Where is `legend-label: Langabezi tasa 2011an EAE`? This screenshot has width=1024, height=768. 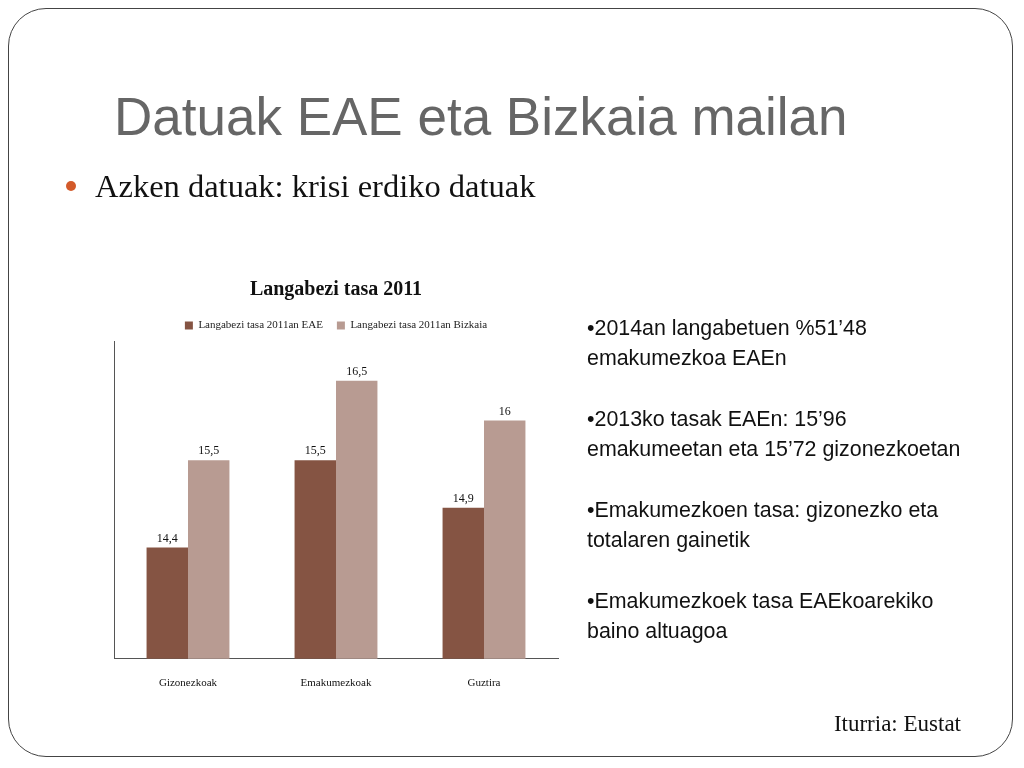
legend-label: Langabezi tasa 2011an EAE is located at coordinates (261, 324).